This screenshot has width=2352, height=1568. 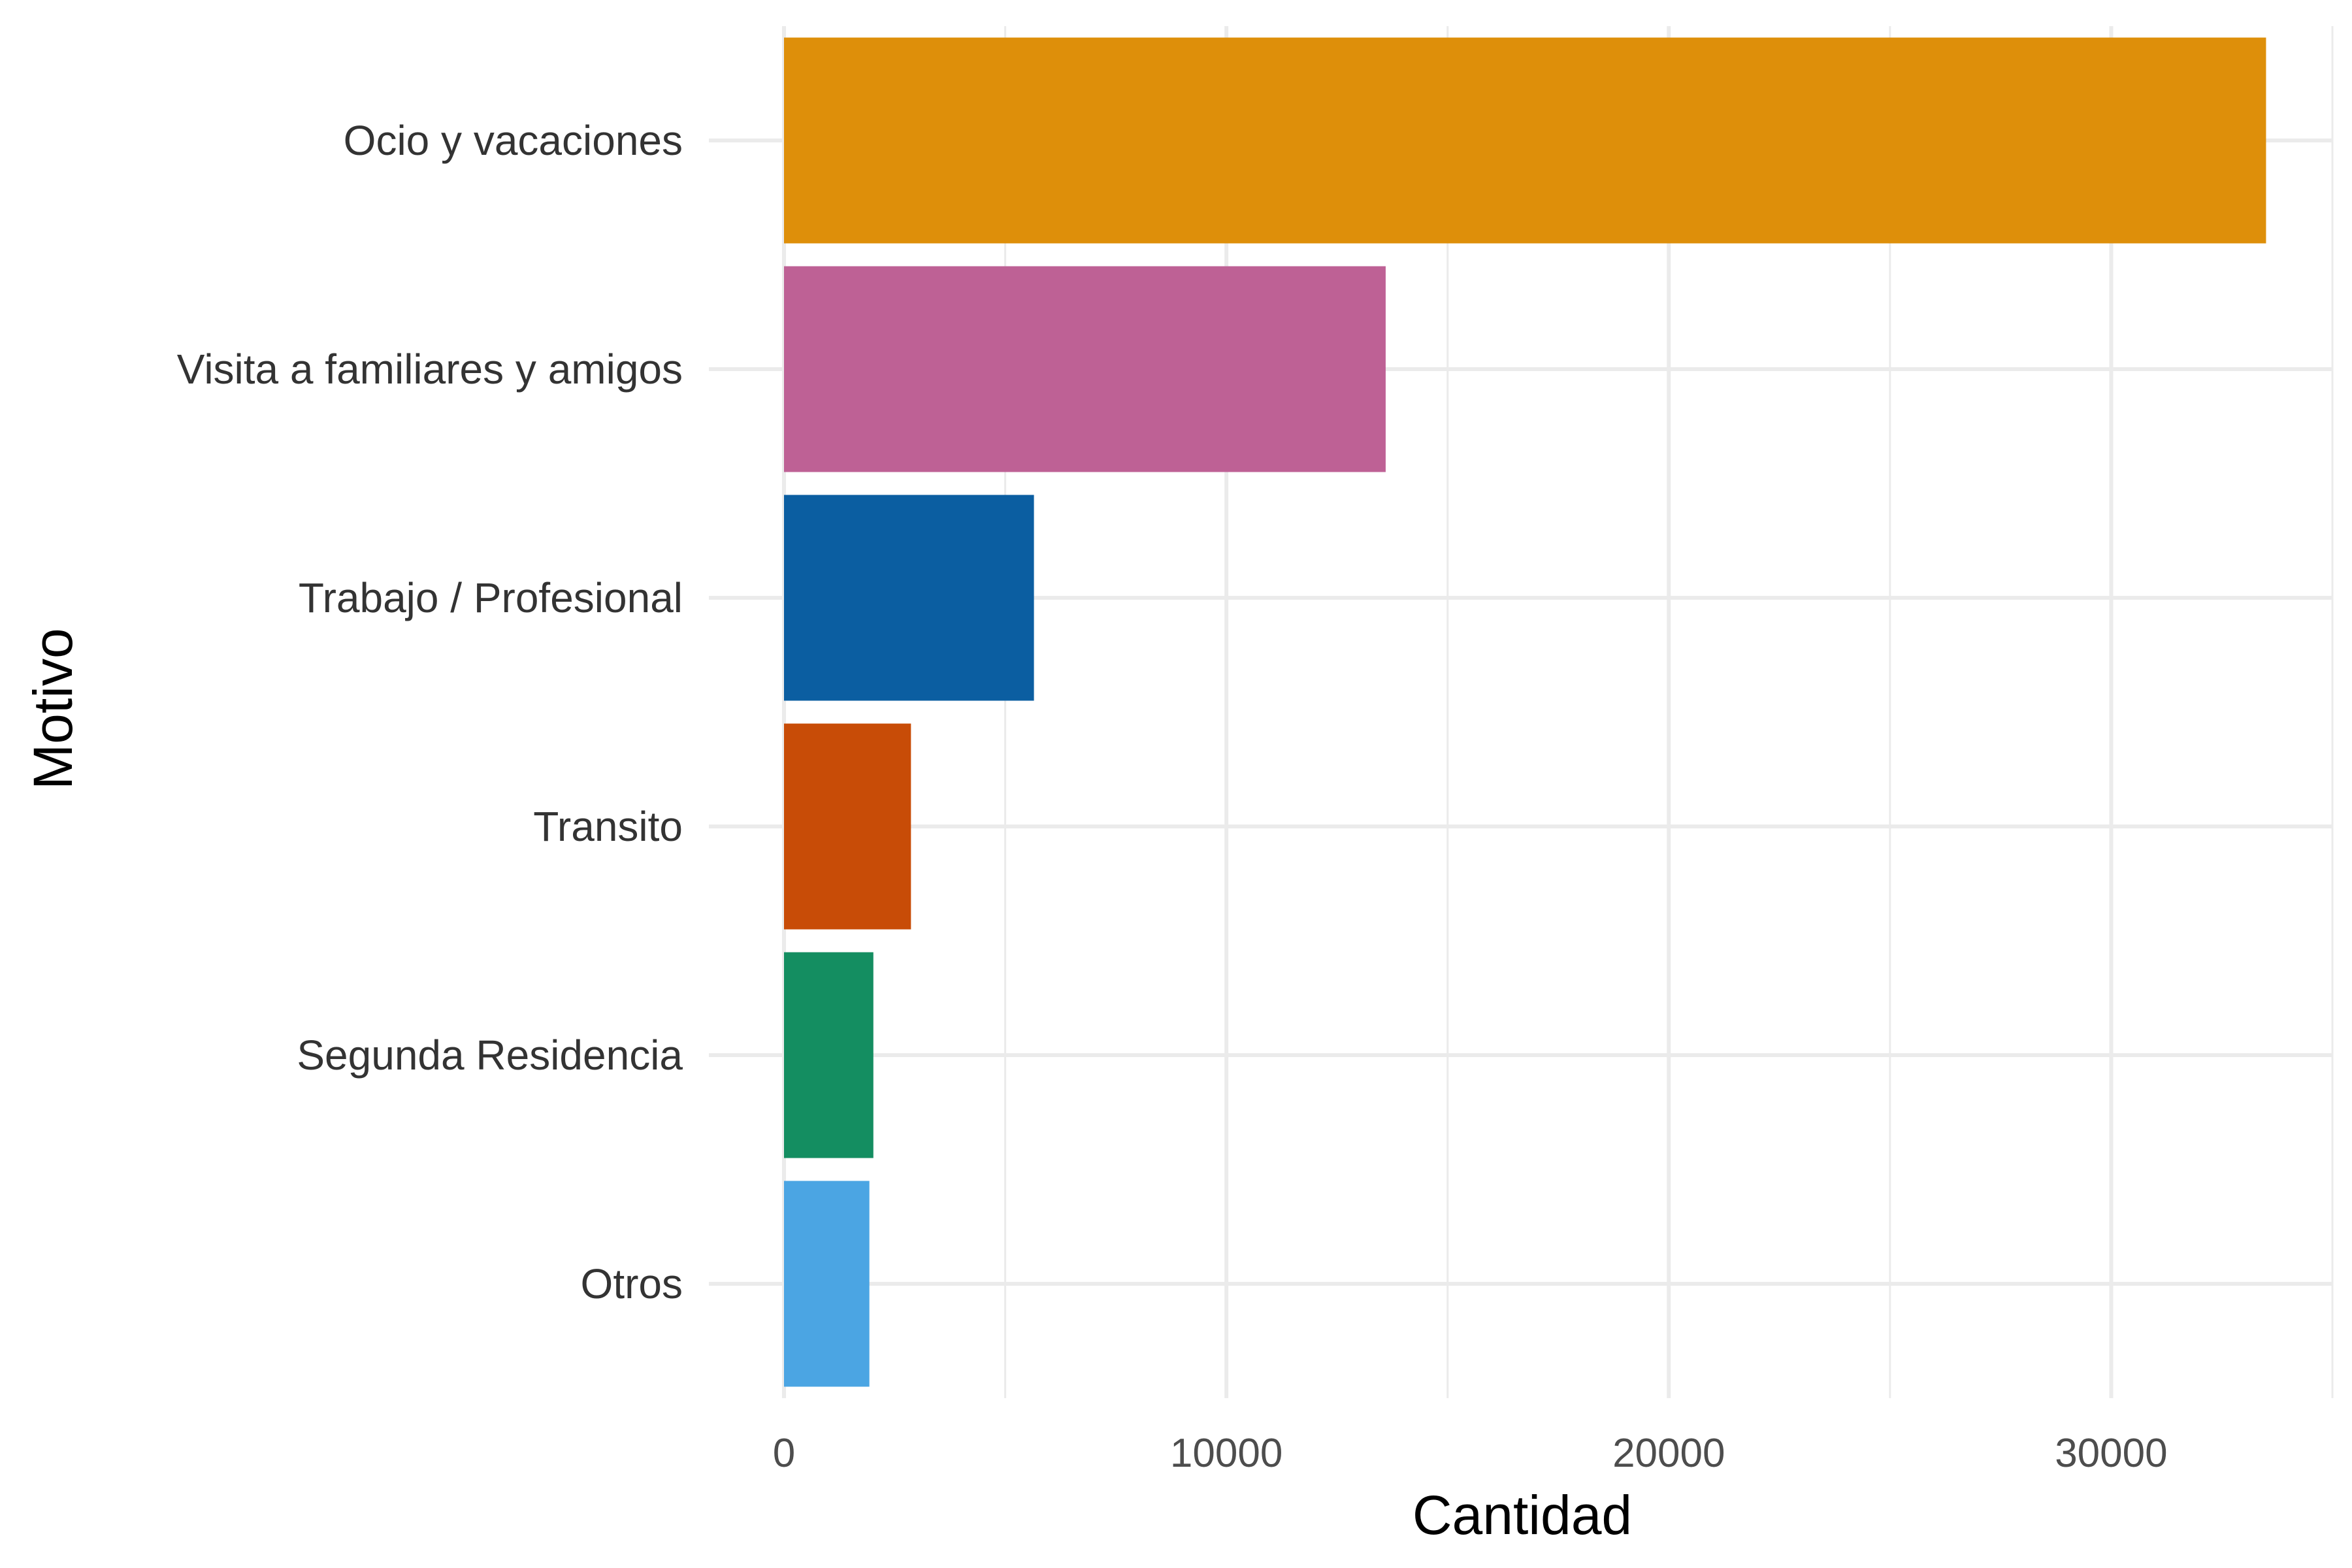 What do you see at coordinates (2111, 1453) in the screenshot?
I see `x-tick-label: 30000` at bounding box center [2111, 1453].